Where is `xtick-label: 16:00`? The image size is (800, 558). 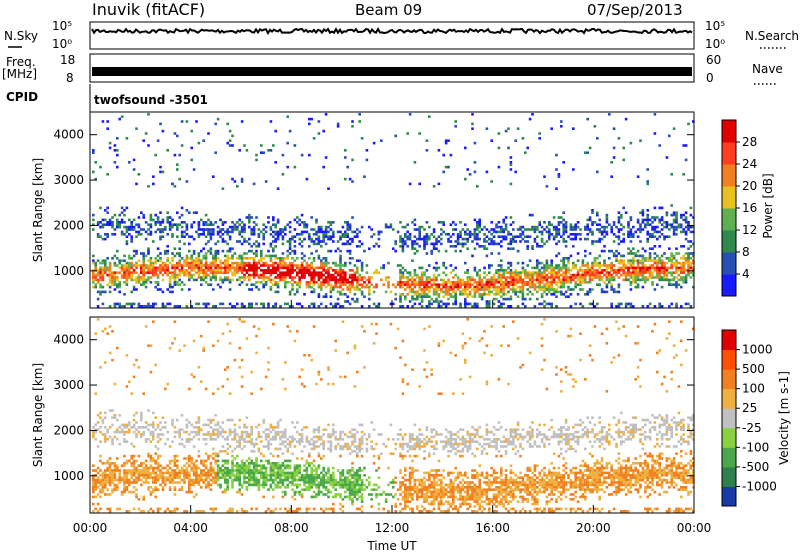 xtick-label: 16:00 is located at coordinates (492, 528).